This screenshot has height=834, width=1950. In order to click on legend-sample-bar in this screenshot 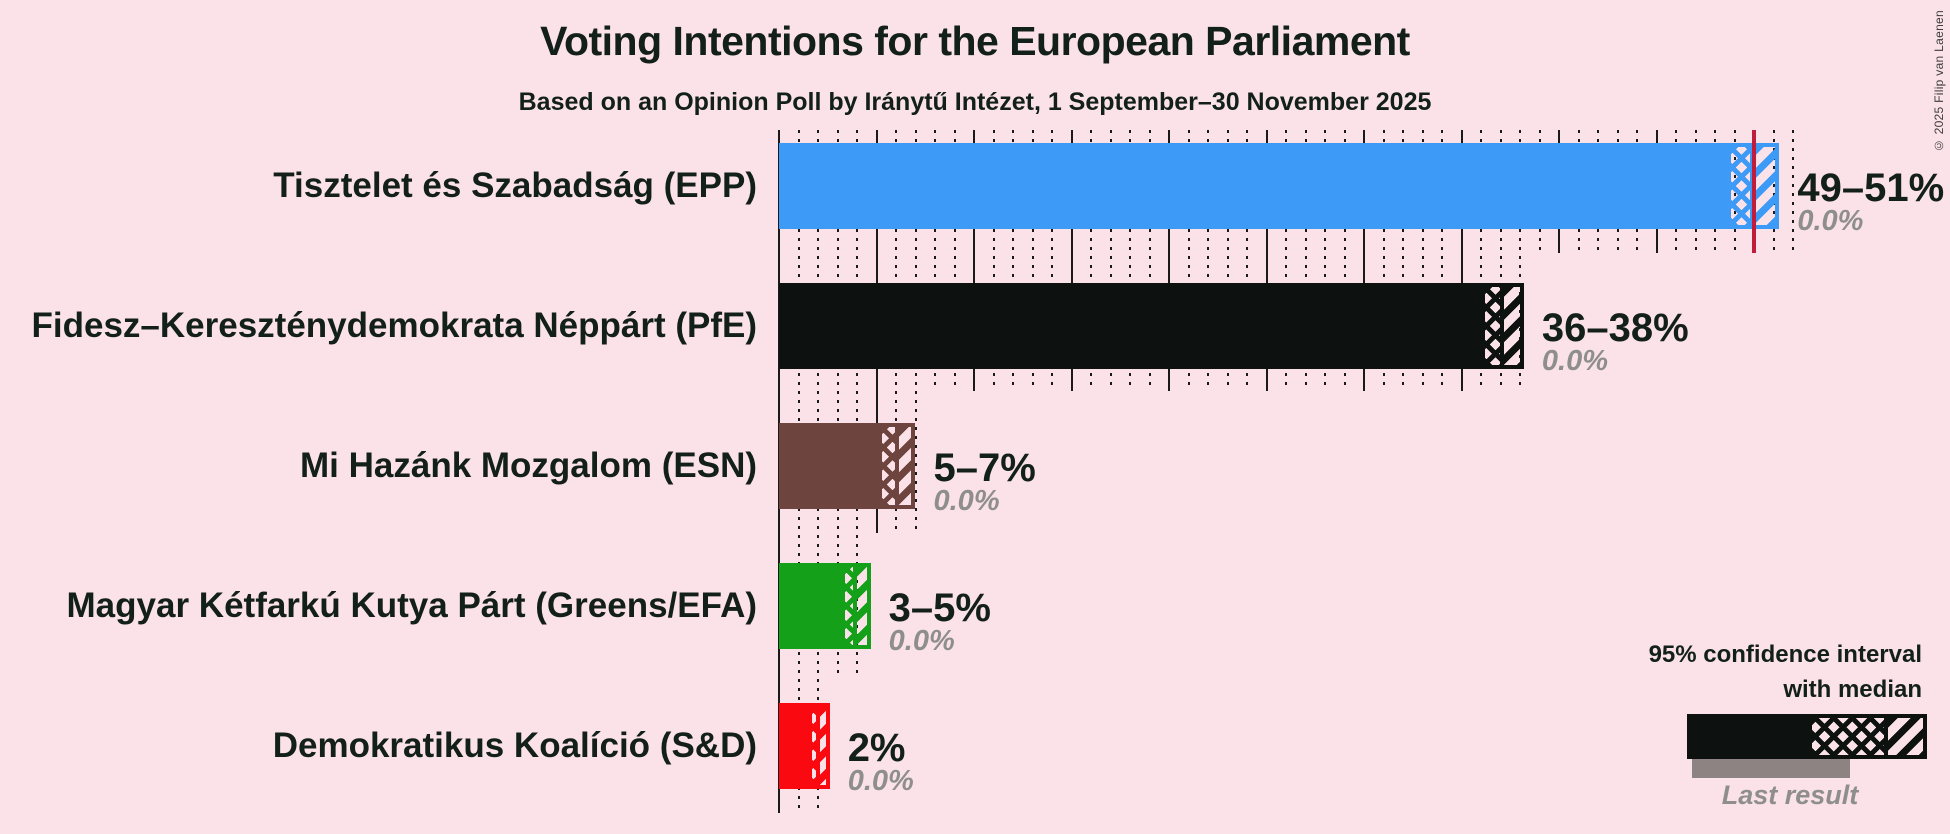, I will do `click(1807, 736)`.